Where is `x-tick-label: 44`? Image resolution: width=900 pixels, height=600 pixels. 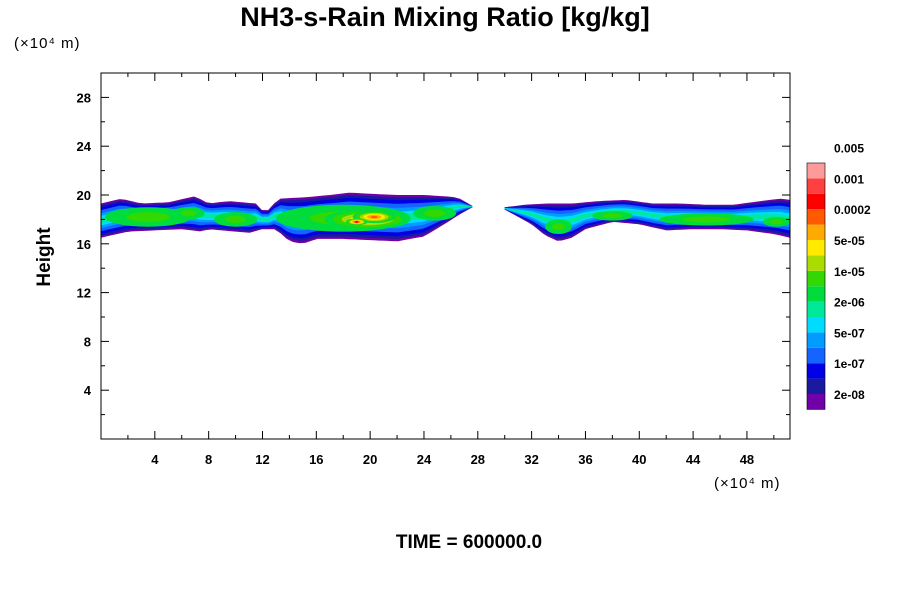
x-tick-label: 44 is located at coordinates (693, 459).